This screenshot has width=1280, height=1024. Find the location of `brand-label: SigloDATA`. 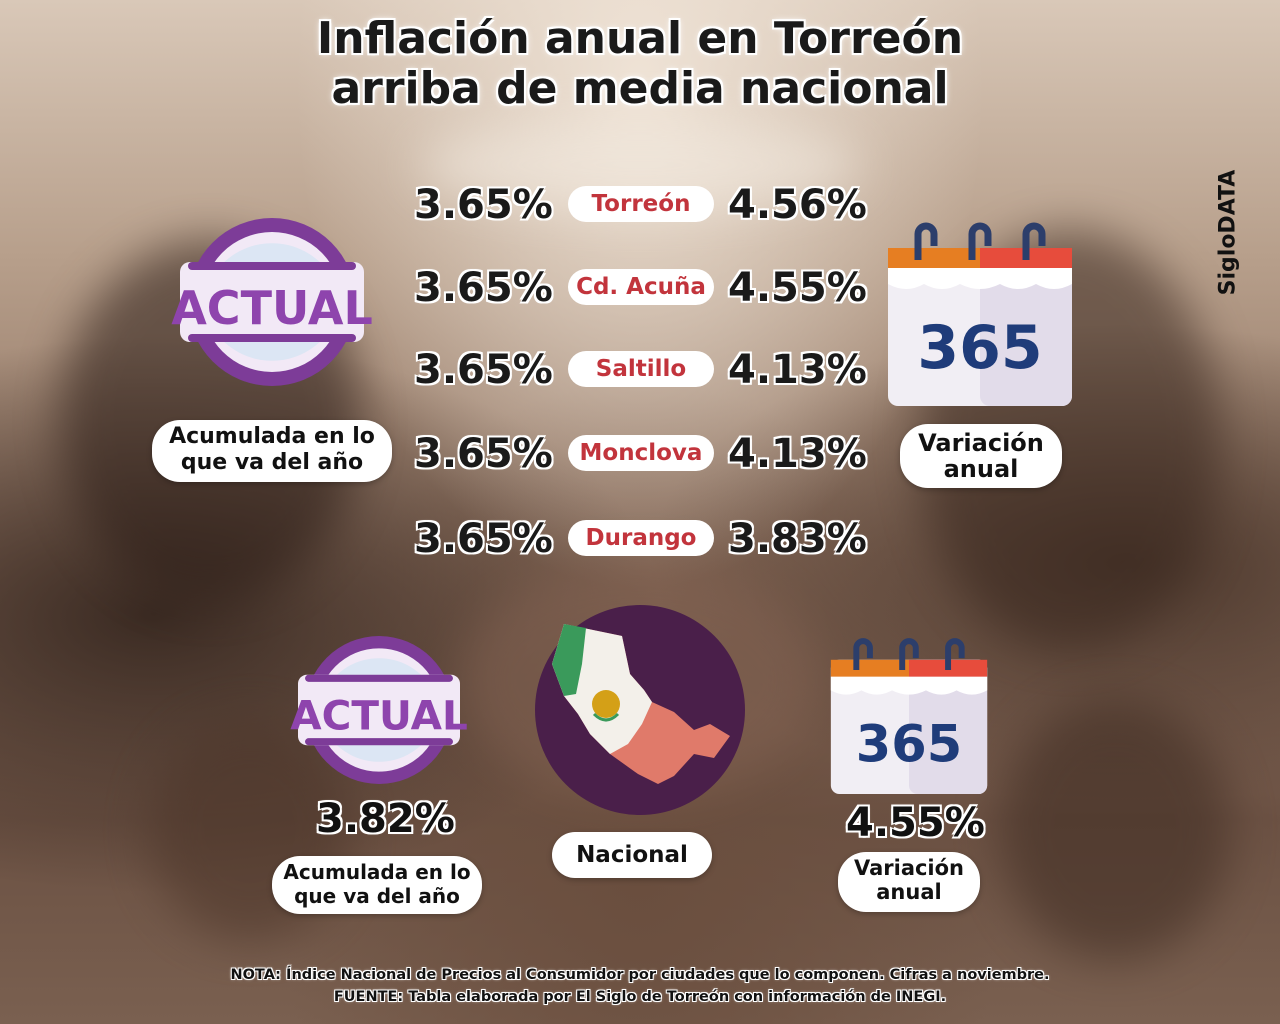

brand-label: SigloDATA is located at coordinates (1228, 240).